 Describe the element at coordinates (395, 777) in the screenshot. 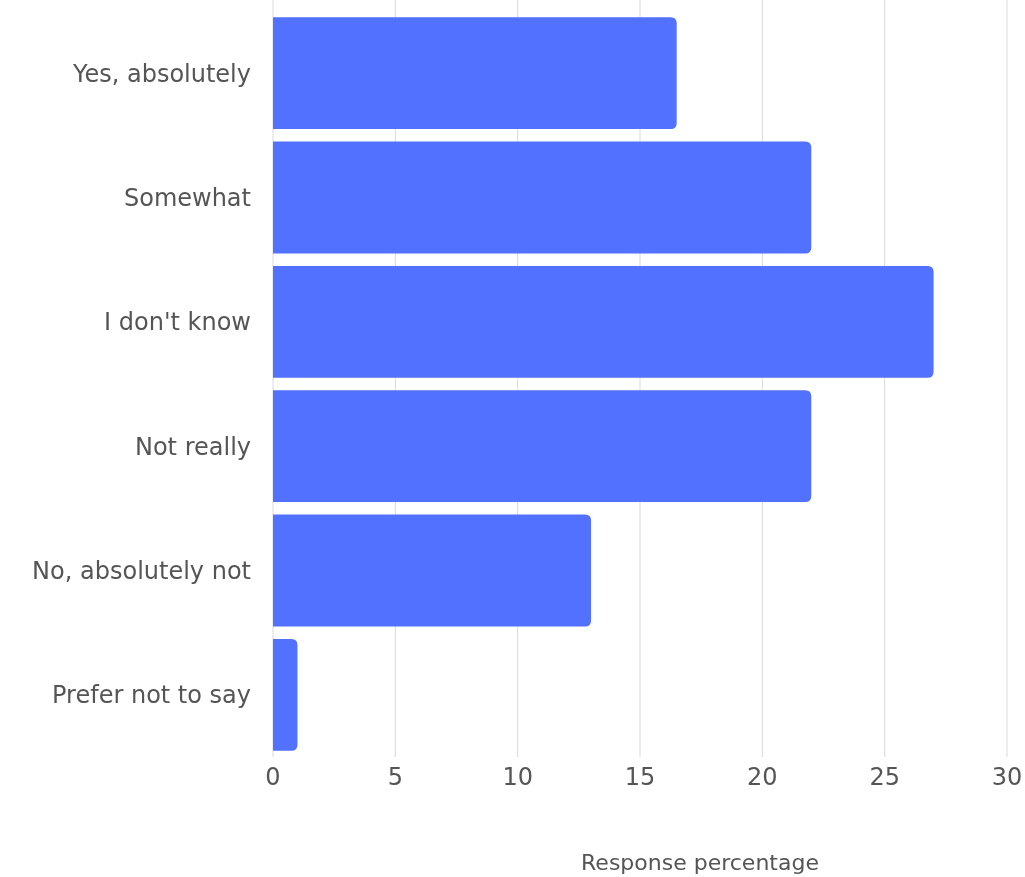

I see `x-tick-label: 5` at that location.